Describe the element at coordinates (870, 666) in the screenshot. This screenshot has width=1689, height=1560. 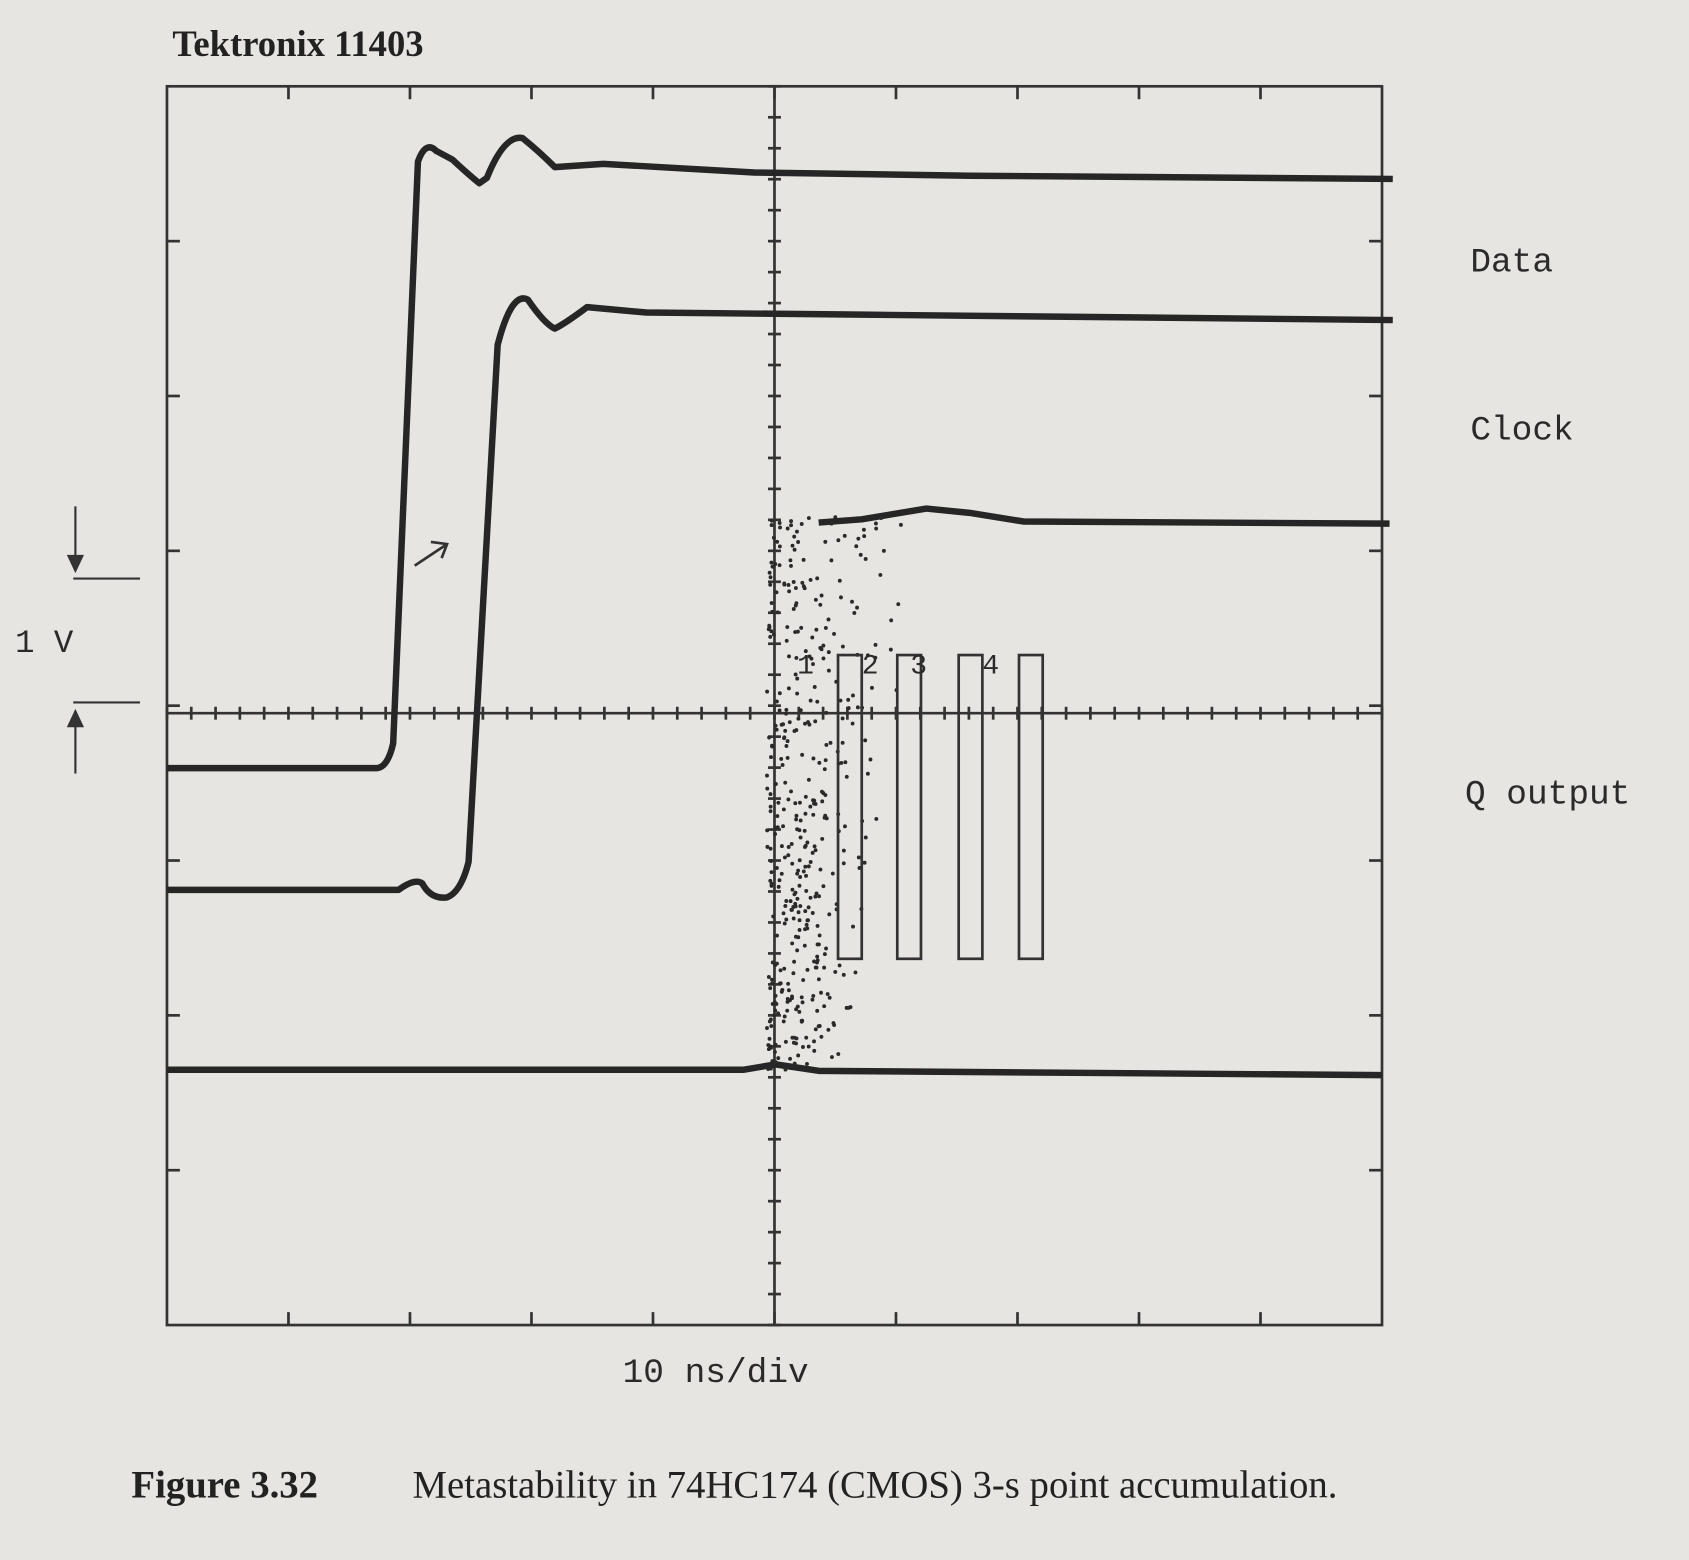
I see `marker-label: 2` at that location.